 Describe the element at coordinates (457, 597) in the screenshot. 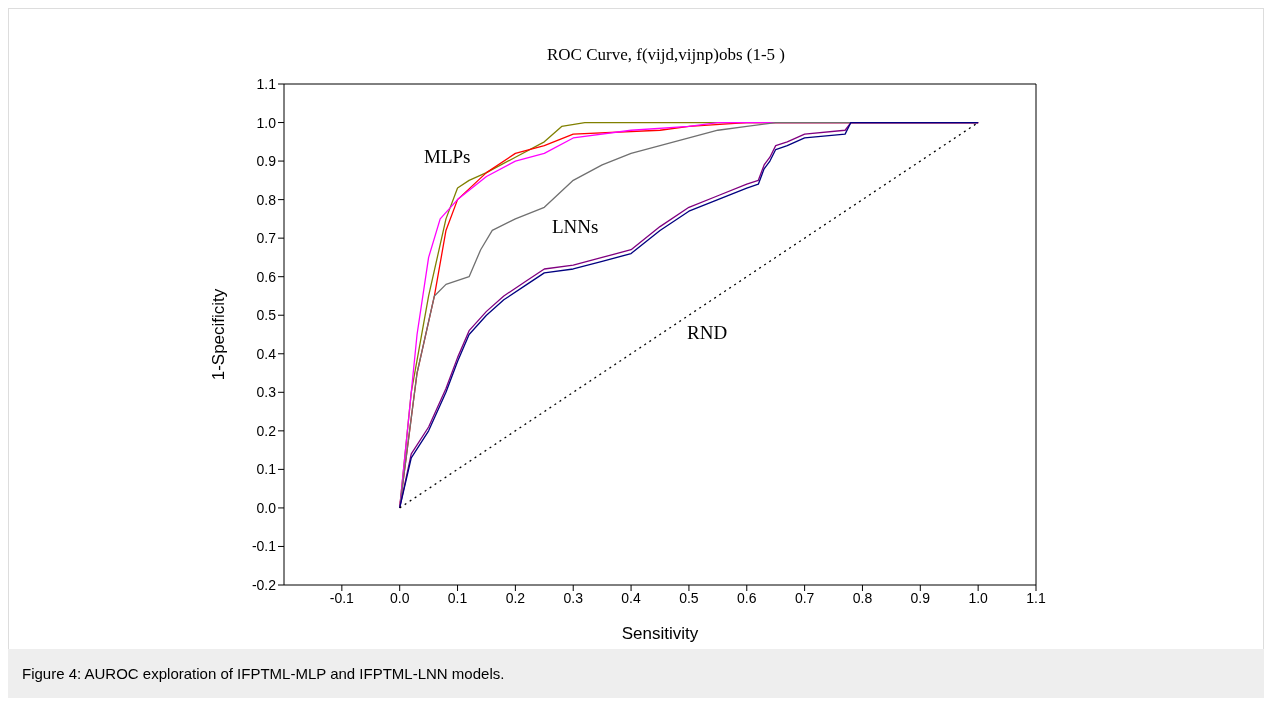

I see `x-tick-label: 0.1` at that location.